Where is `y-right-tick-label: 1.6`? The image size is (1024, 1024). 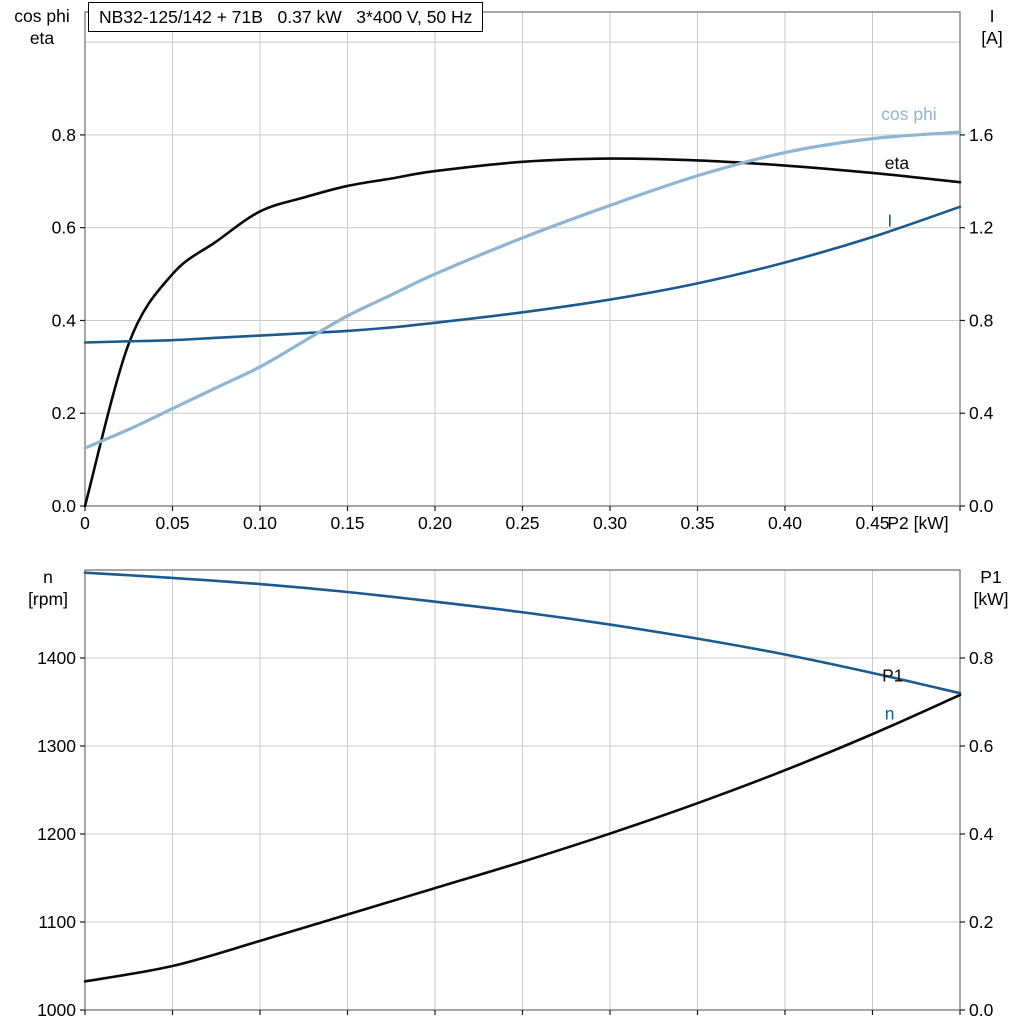 y-right-tick-label: 1.6 is located at coordinates (981, 135).